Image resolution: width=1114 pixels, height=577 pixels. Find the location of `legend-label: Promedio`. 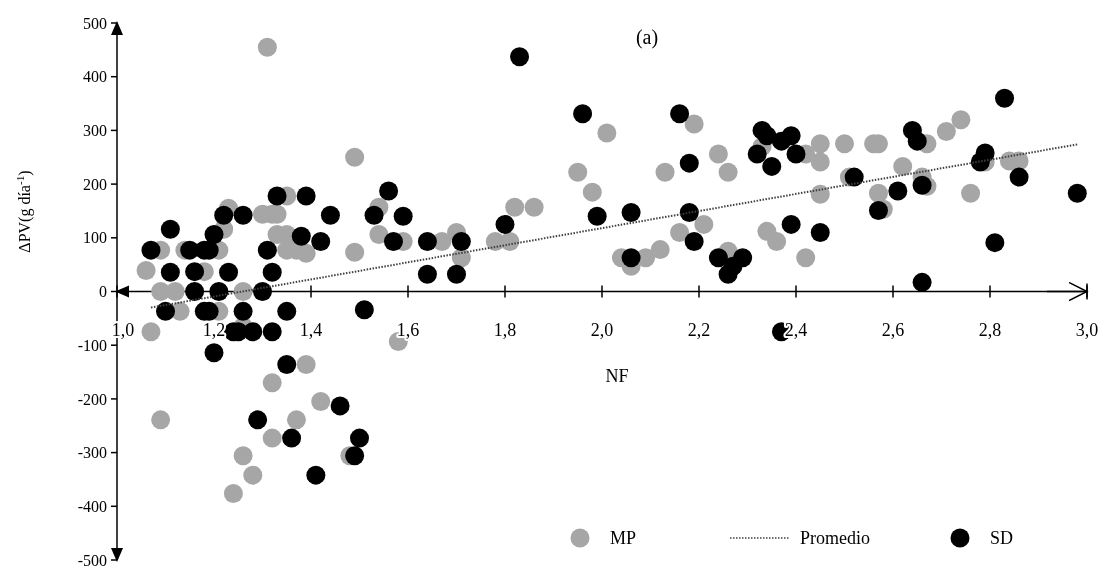

legend-label: Promedio is located at coordinates (835, 538).